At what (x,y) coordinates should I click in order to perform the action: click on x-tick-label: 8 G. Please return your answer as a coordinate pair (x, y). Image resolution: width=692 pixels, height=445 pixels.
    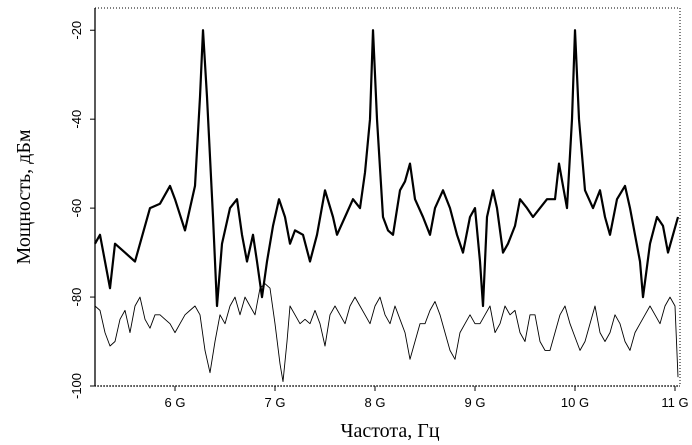
    Looking at the image, I should click on (375, 402).